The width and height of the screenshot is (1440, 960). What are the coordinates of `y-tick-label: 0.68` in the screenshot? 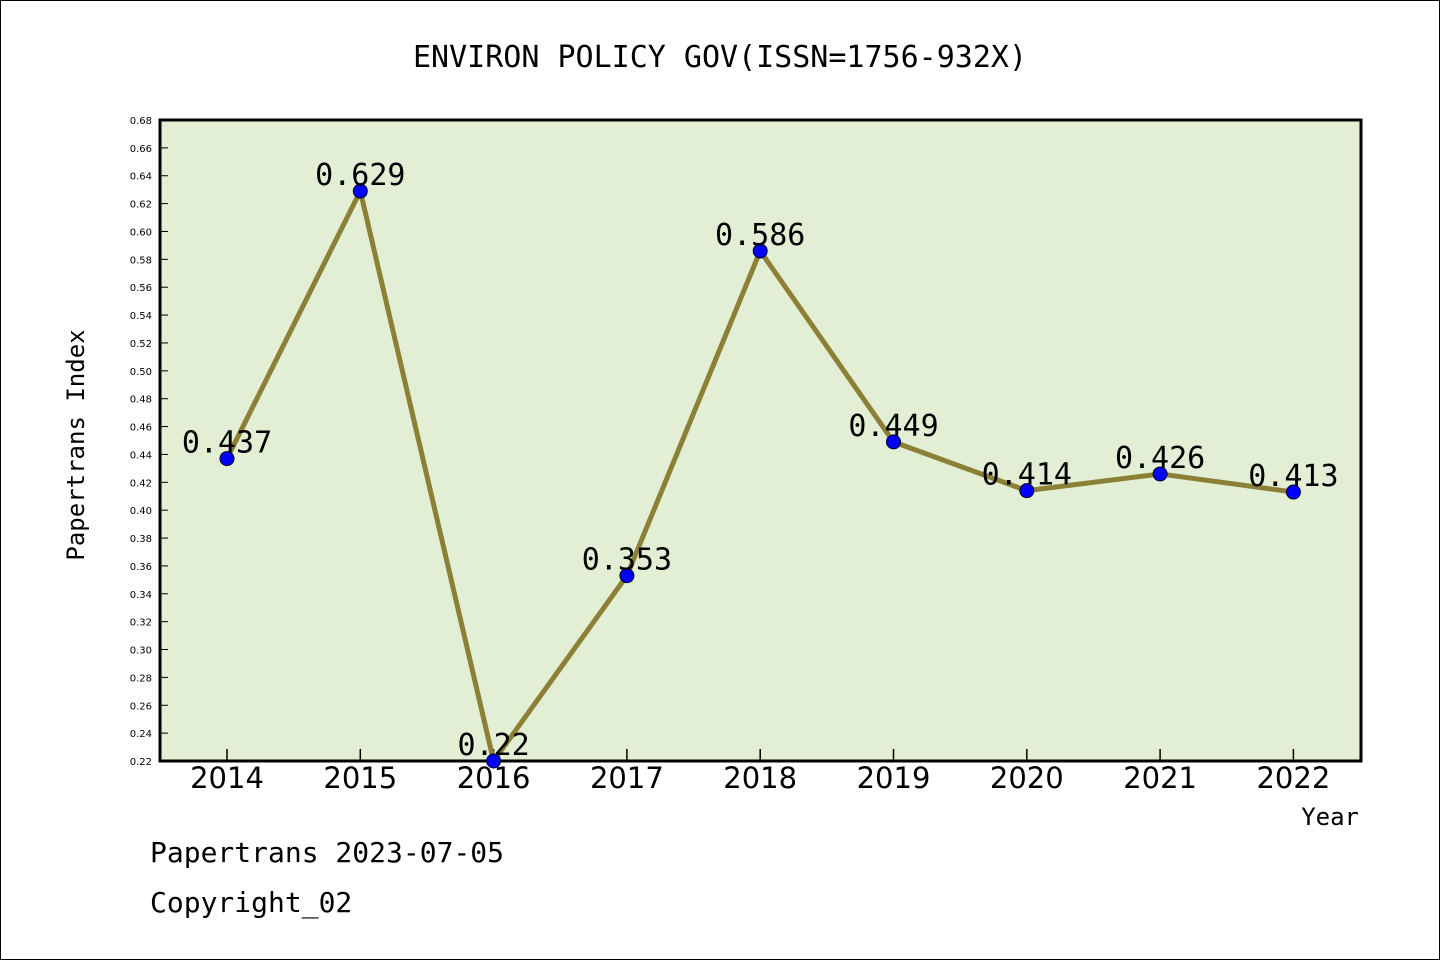 It's located at (141, 121).